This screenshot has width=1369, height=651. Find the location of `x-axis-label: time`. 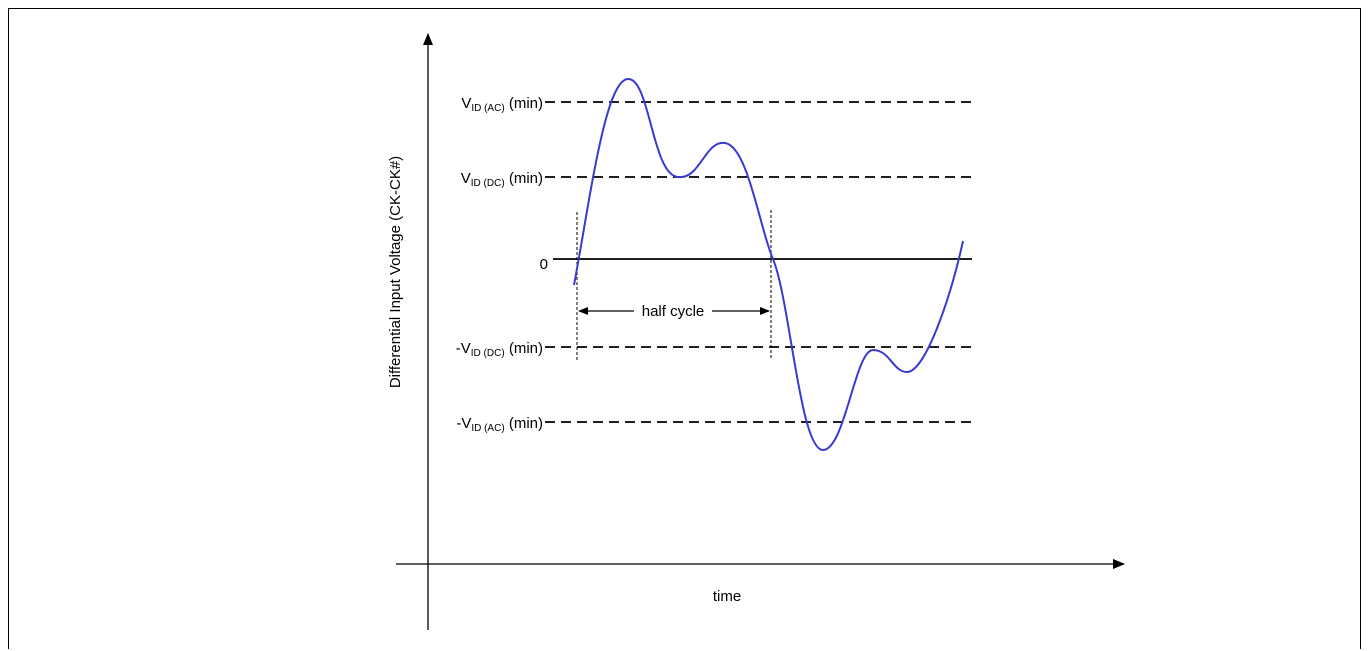

x-axis-label: time is located at coordinates (727, 596).